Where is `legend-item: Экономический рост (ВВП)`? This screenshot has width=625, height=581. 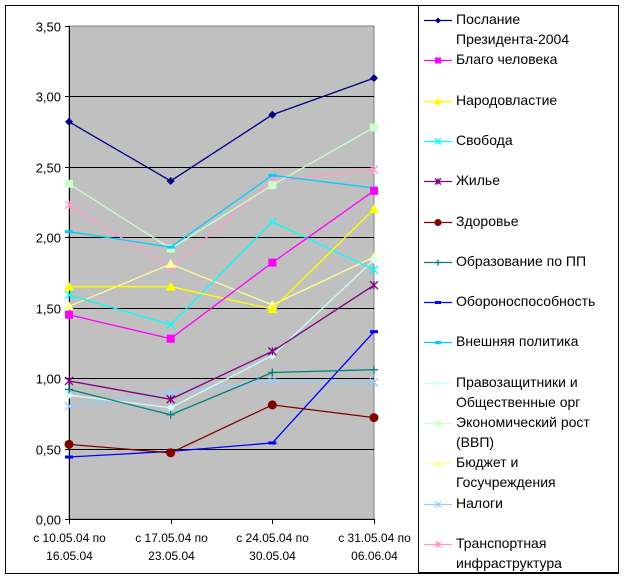
legend-item: Экономический рост (ВВП) is located at coordinates (519, 432).